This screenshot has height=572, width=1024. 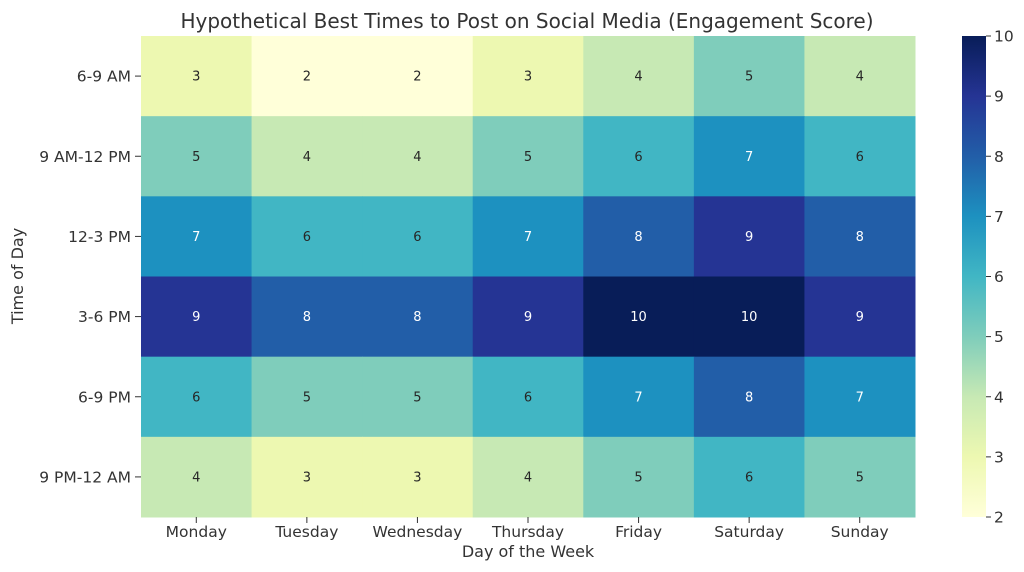 What do you see at coordinates (999, 518) in the screenshot?
I see `colorbar-tick-label: 2` at bounding box center [999, 518].